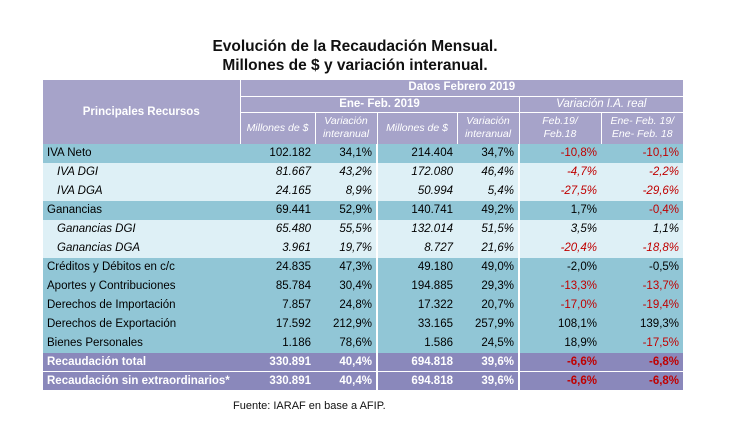 The image size is (730, 426). I want to click on cell-variacion-feb: 19,7%, so click(346, 248).